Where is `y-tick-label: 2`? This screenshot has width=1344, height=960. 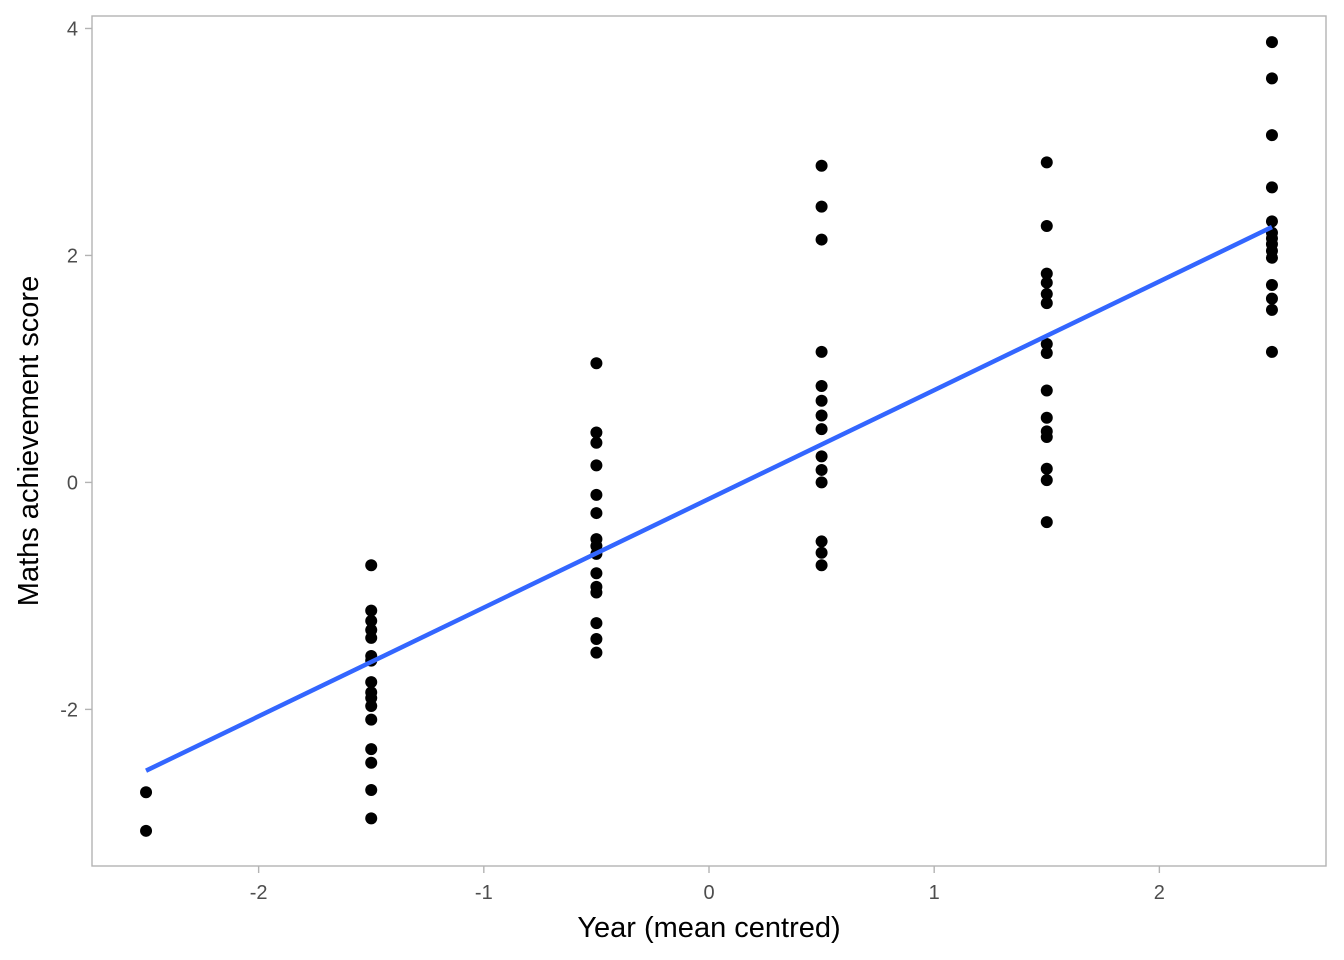
y-tick-label: 2 is located at coordinates (72, 256).